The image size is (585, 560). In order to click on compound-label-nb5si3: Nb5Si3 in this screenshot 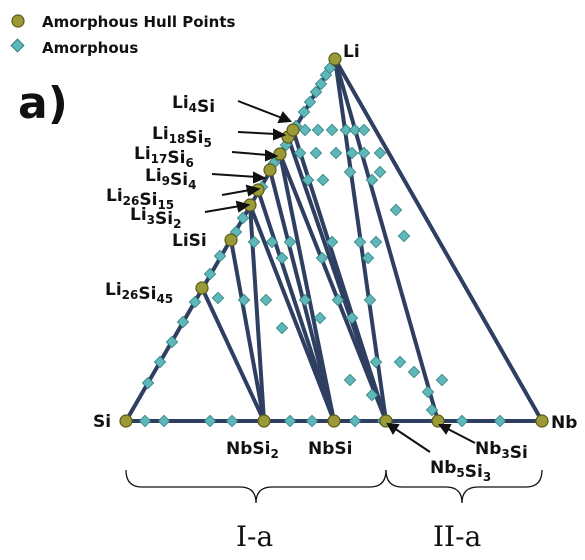, I will do `click(460, 471)`.